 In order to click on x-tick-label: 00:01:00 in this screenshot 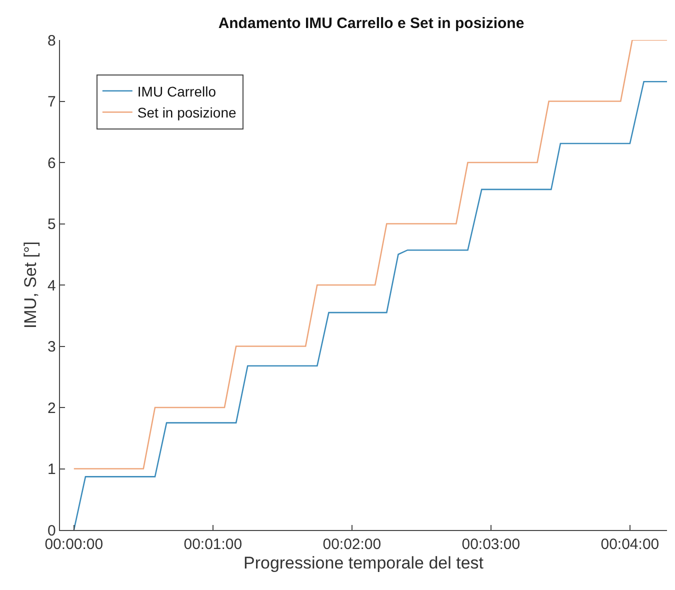, I will do `click(213, 545)`.